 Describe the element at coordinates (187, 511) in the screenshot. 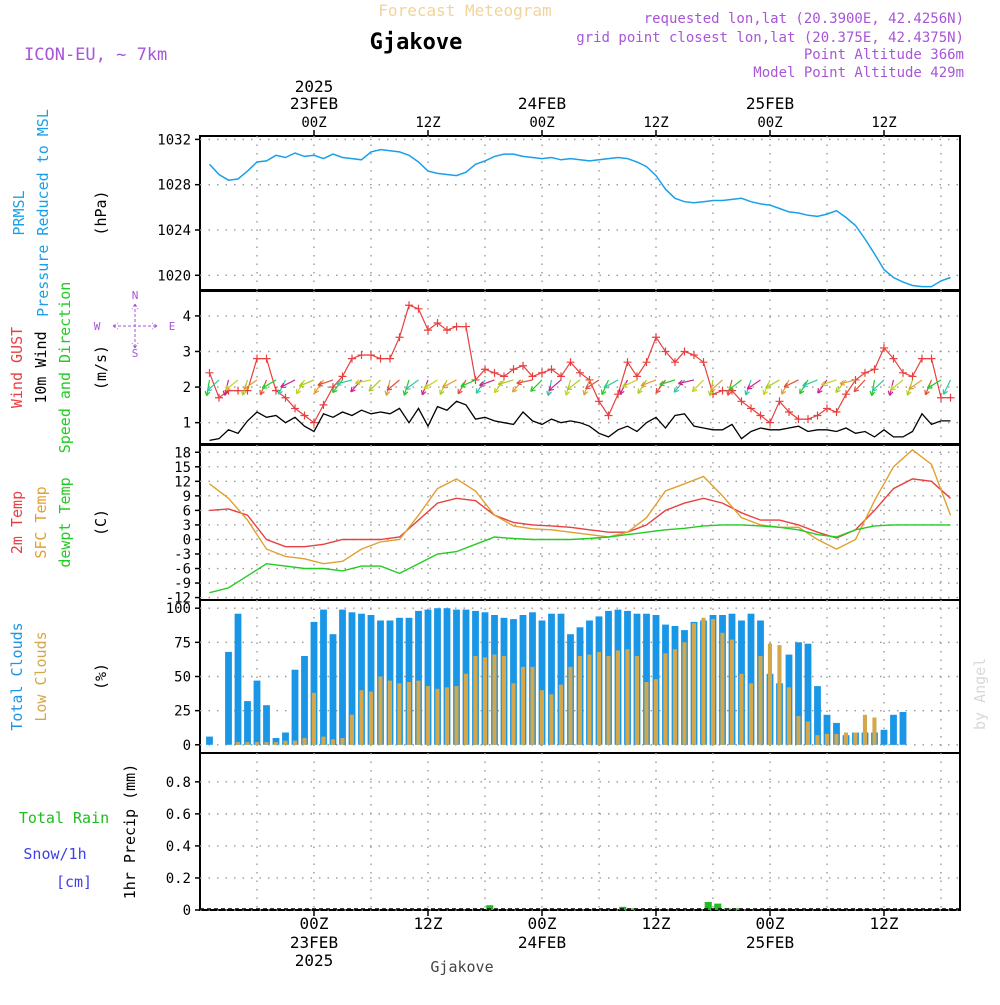

I see `y-tick-label: 6` at that location.